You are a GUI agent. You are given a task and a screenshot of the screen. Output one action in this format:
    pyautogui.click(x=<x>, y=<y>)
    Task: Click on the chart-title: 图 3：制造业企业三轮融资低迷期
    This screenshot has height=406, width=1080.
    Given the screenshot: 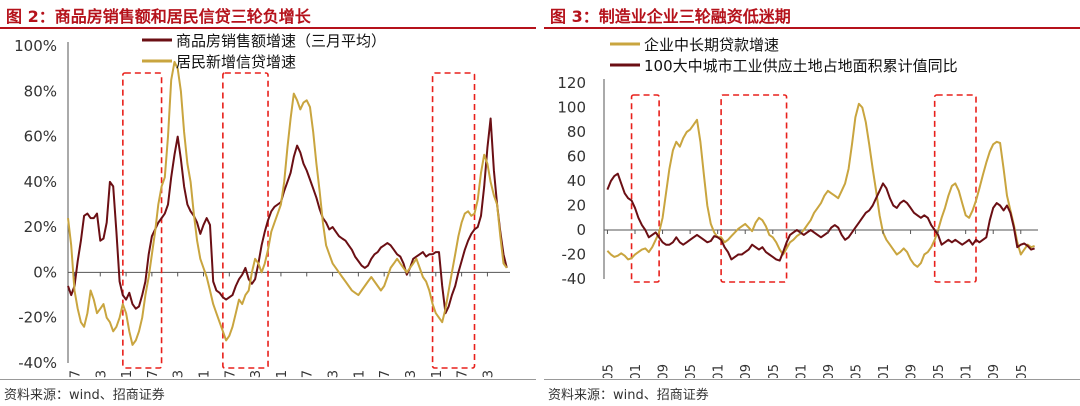 What is the action you would take?
    pyautogui.click(x=670, y=16)
    